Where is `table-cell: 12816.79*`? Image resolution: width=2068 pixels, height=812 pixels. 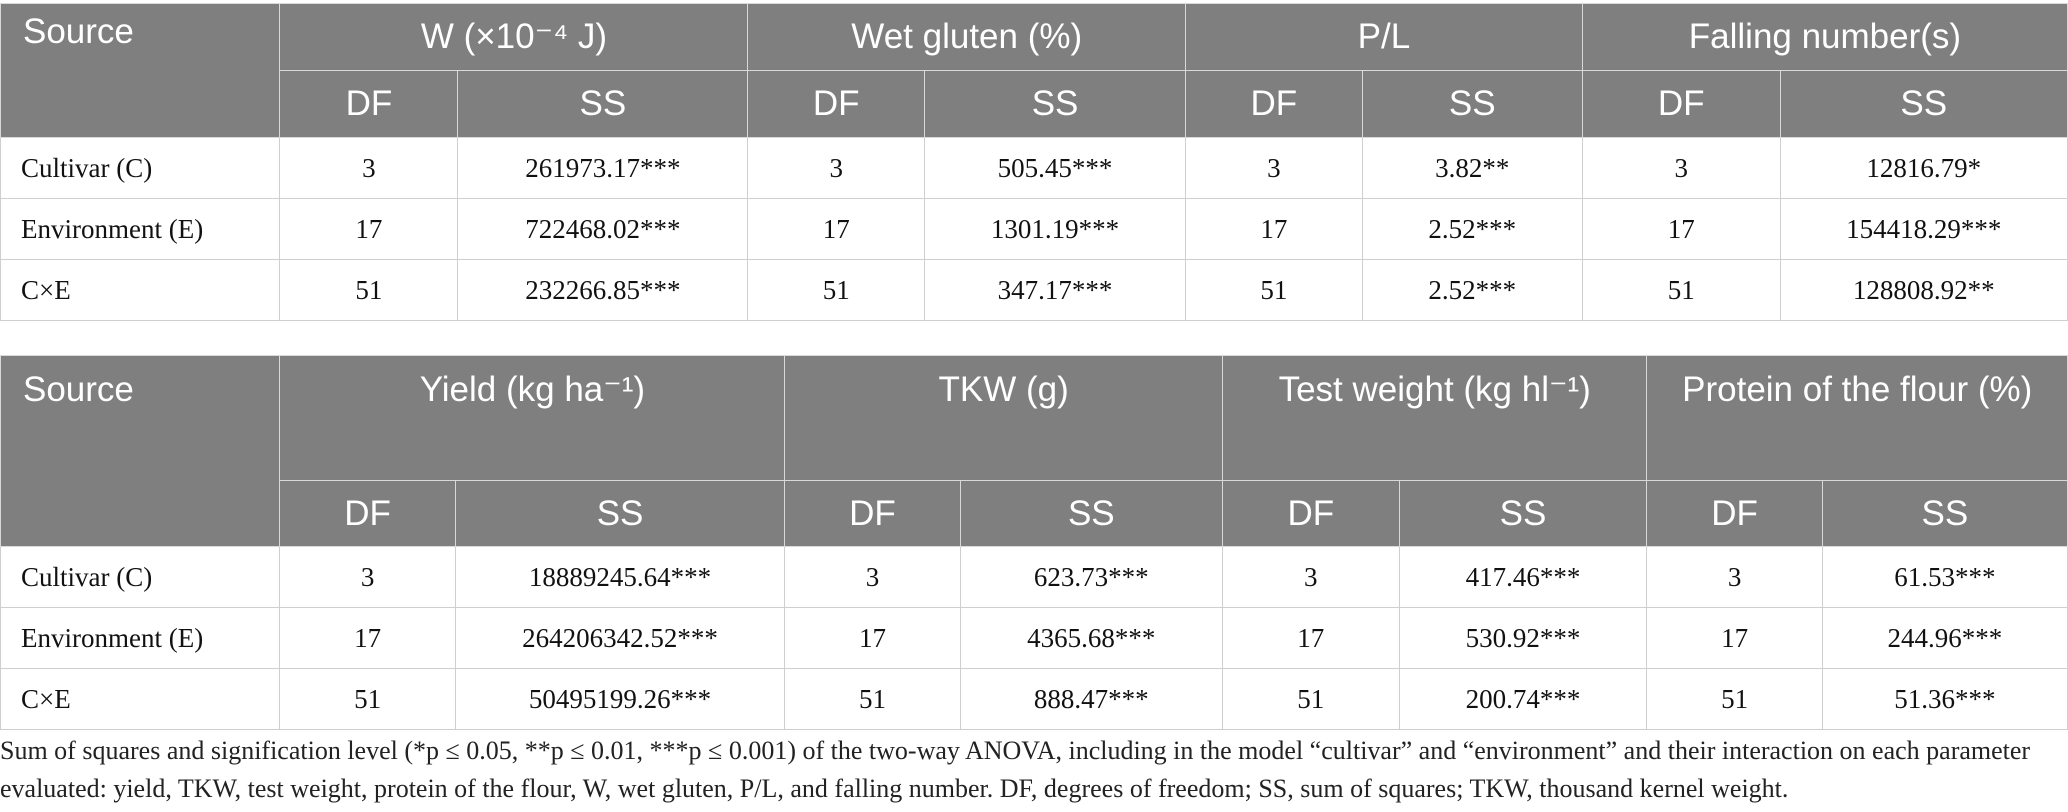 table-cell: 12816.79* is located at coordinates (1923, 168).